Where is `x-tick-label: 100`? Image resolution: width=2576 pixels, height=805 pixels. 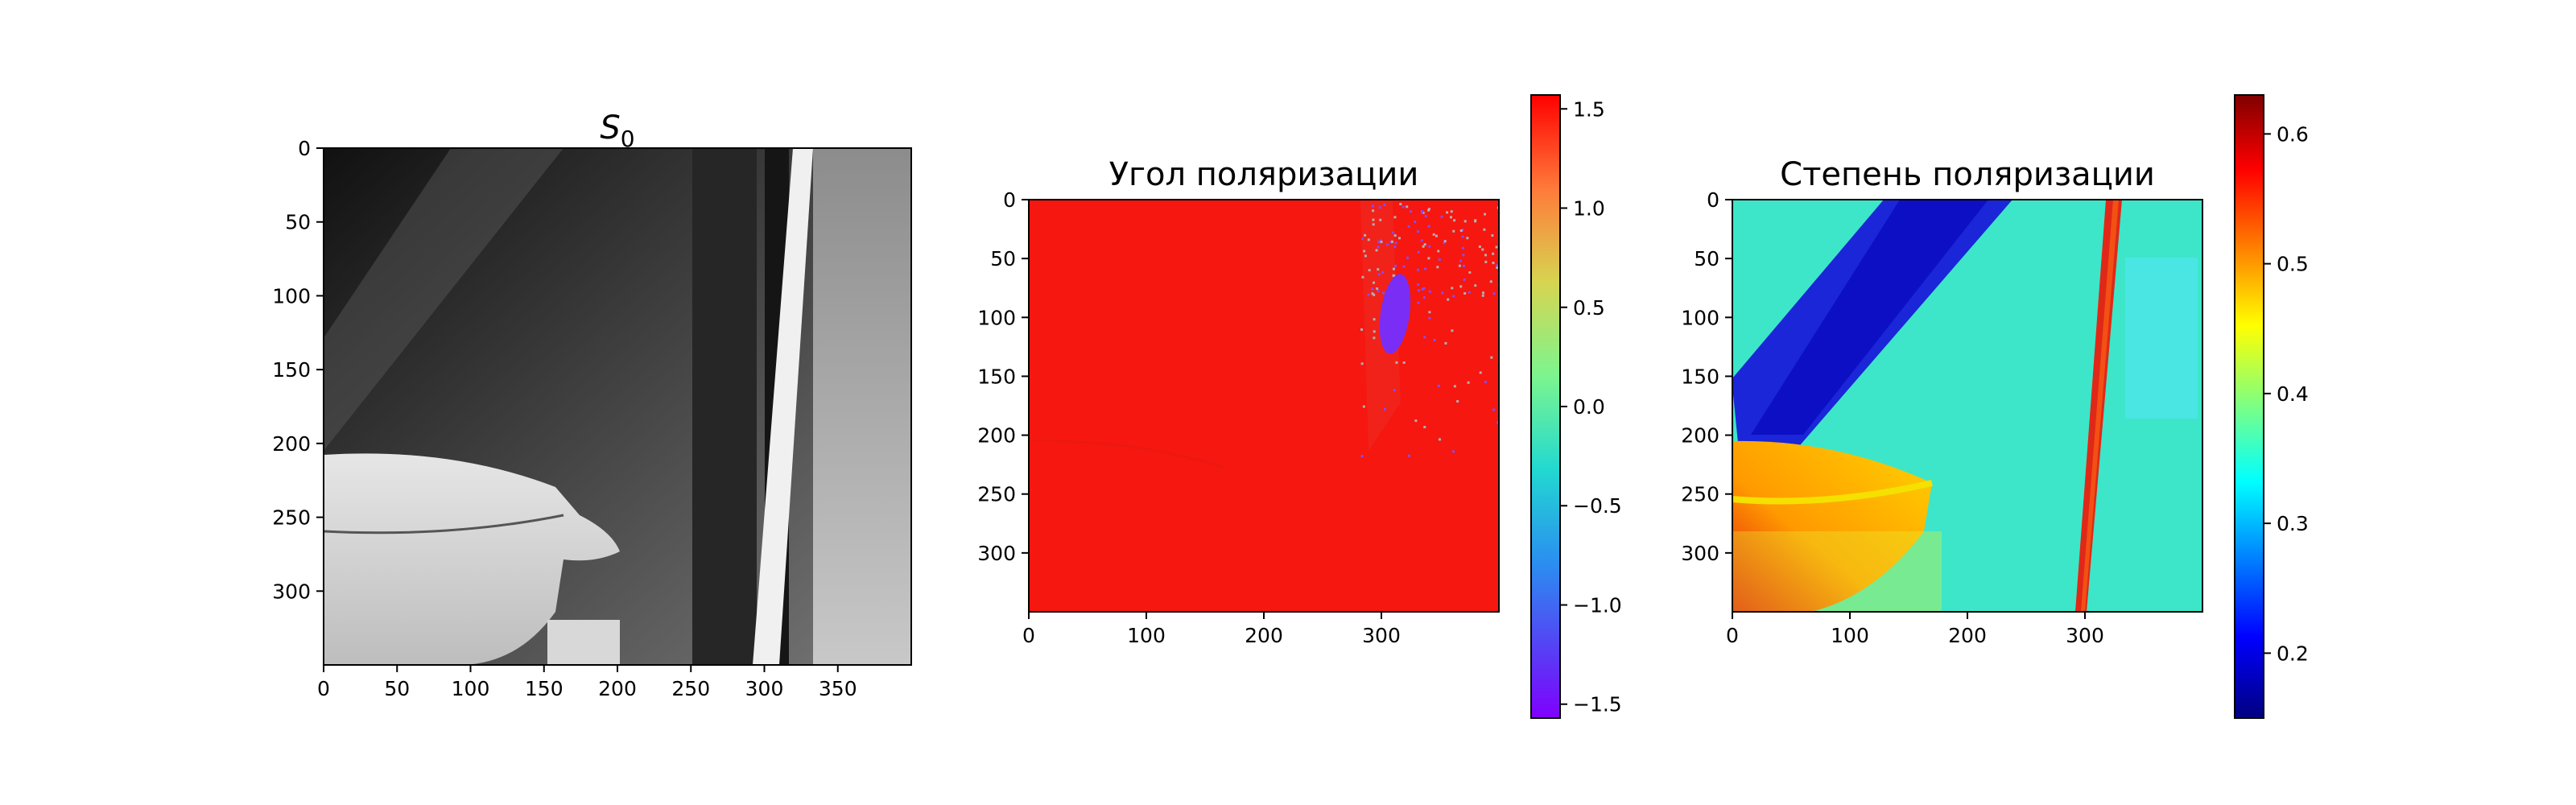 x-tick-label: 100 is located at coordinates (471, 688).